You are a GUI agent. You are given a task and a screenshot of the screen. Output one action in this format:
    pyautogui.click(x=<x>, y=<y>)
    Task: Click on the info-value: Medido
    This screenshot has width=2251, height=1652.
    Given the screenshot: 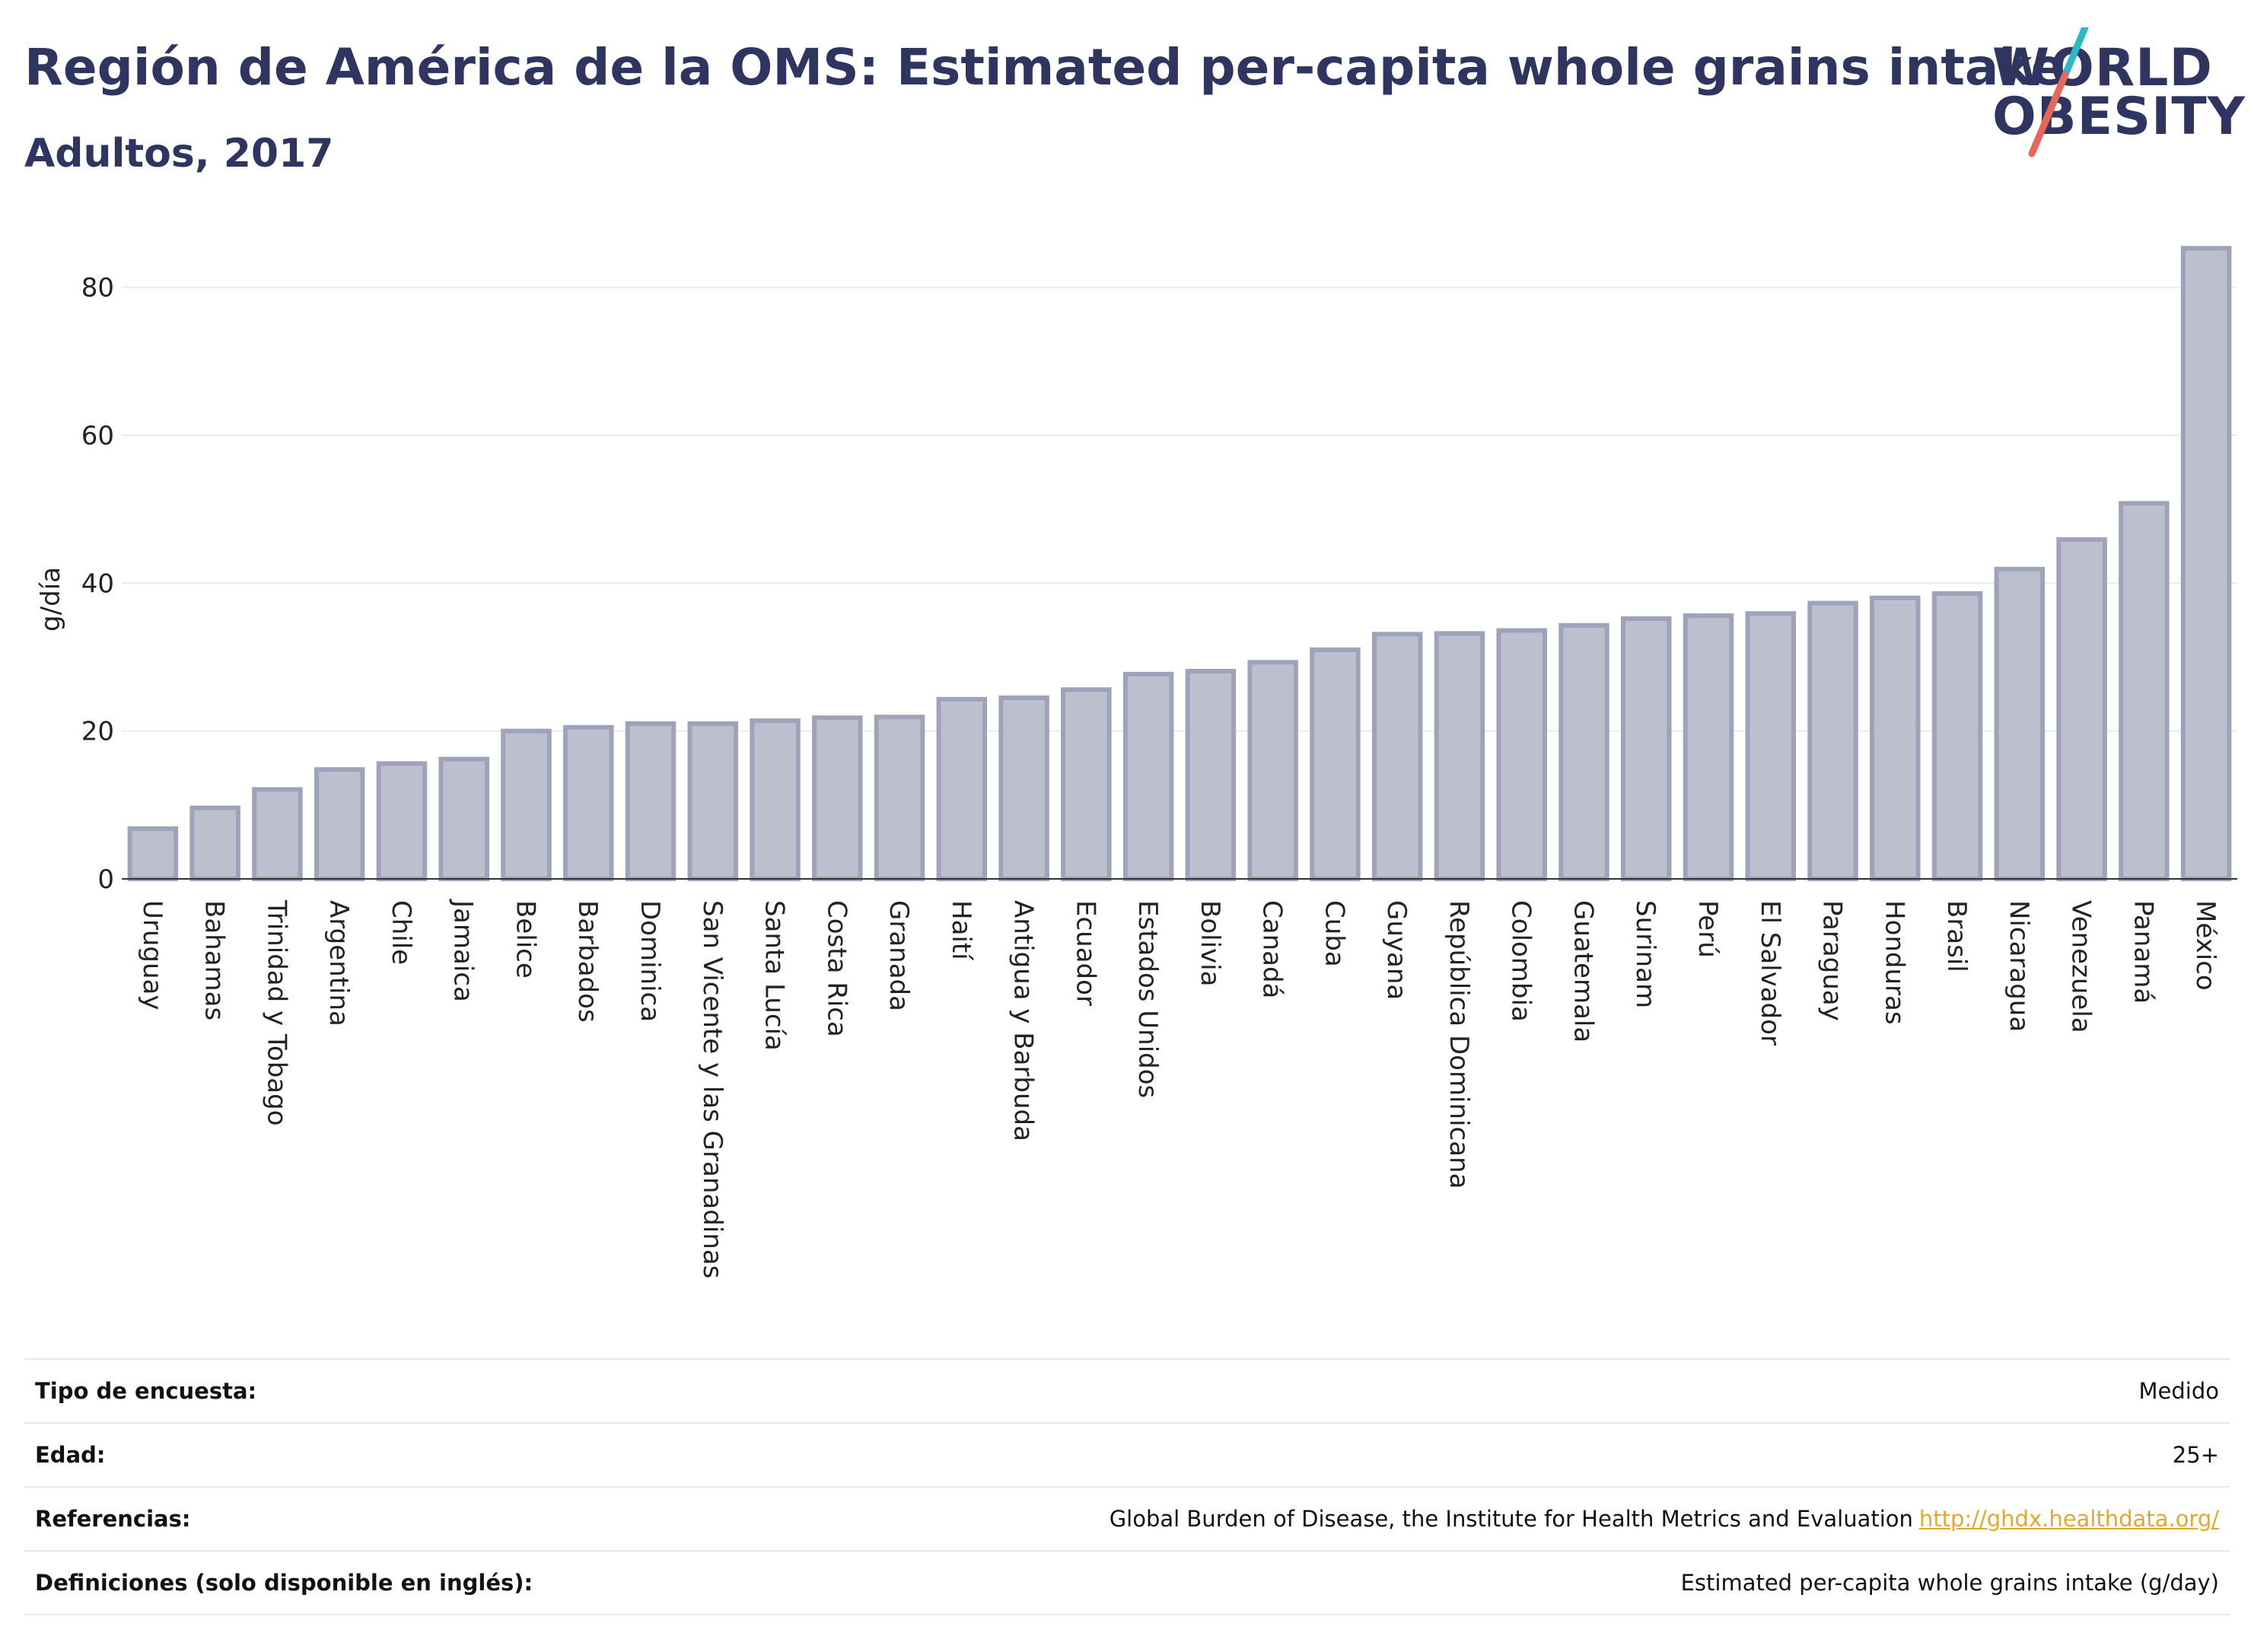 What is the action you would take?
    pyautogui.click(x=2184, y=1391)
    